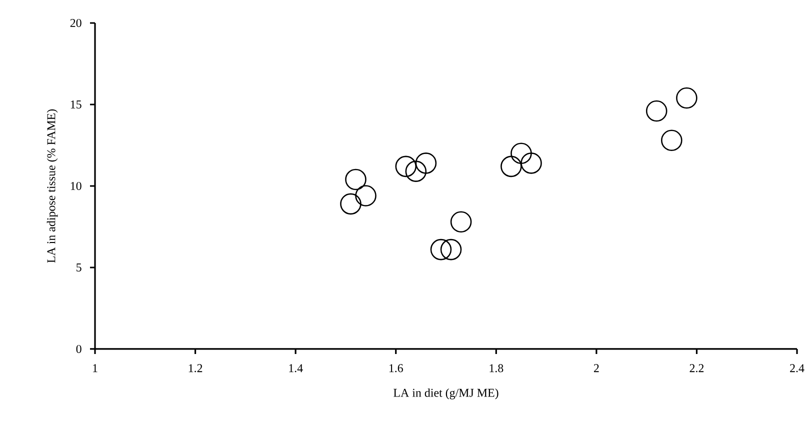 The height and width of the screenshot is (436, 812). I want to click on x-axis-title: LA in diet (g/MJ ME), so click(446, 394).